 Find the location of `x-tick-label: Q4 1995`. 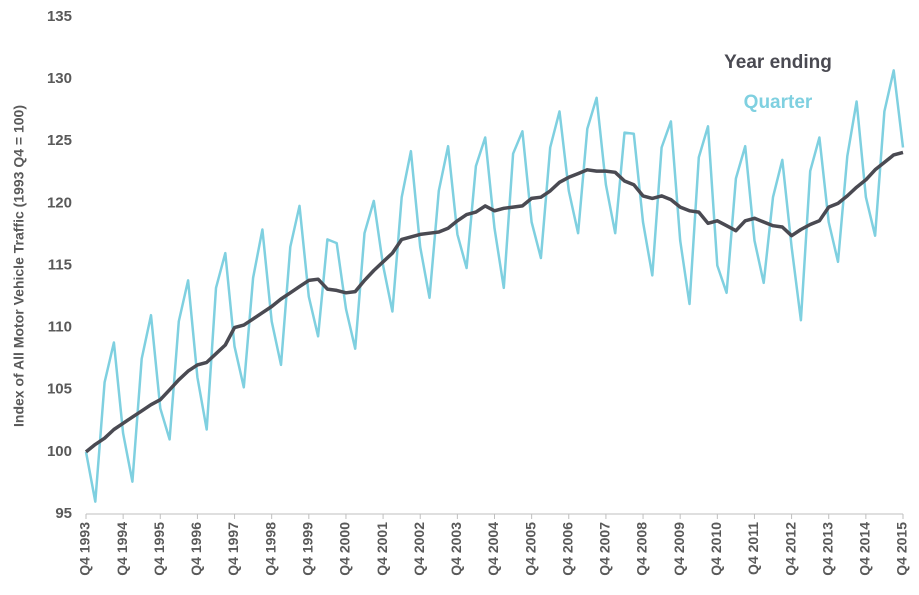

x-tick-label: Q4 1995 is located at coordinates (159, 549).